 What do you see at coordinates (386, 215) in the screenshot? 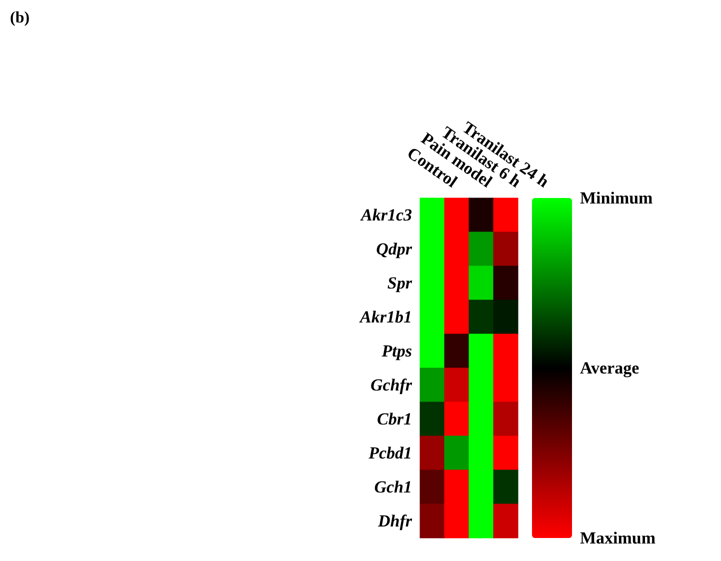
I see `y-tick-label: Akr1c3` at bounding box center [386, 215].